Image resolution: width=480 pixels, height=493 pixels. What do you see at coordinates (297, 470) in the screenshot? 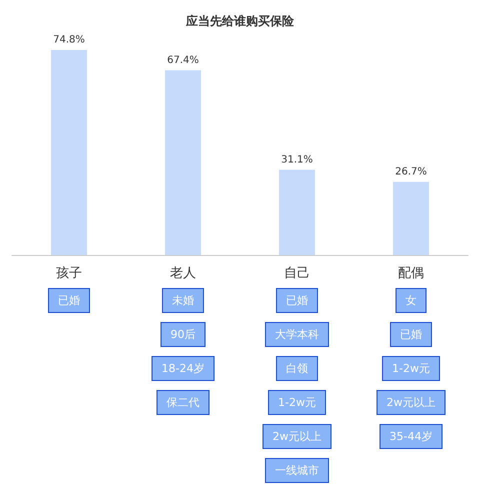
I see `text: 一线城市` at bounding box center [297, 470].